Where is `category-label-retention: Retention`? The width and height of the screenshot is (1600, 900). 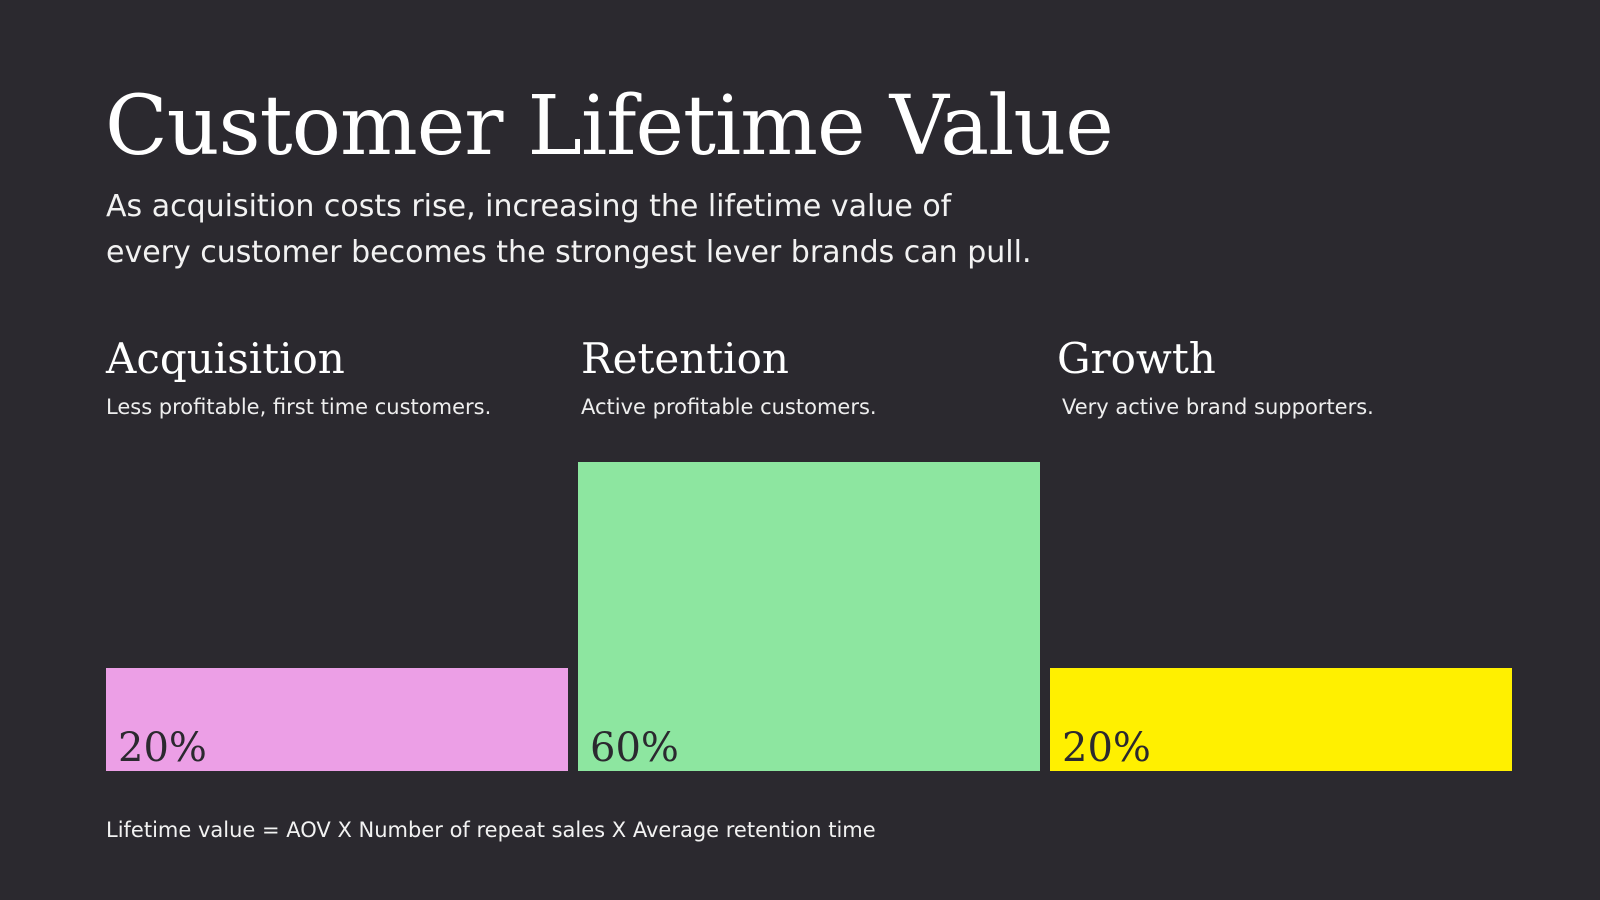 category-label-retention: Retention is located at coordinates (685, 358).